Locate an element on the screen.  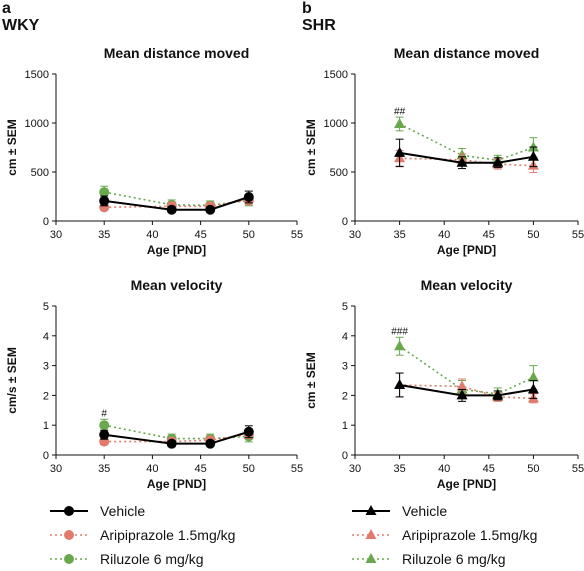
chart3-x-axis-label: Age [PND] is located at coordinates (176, 484).